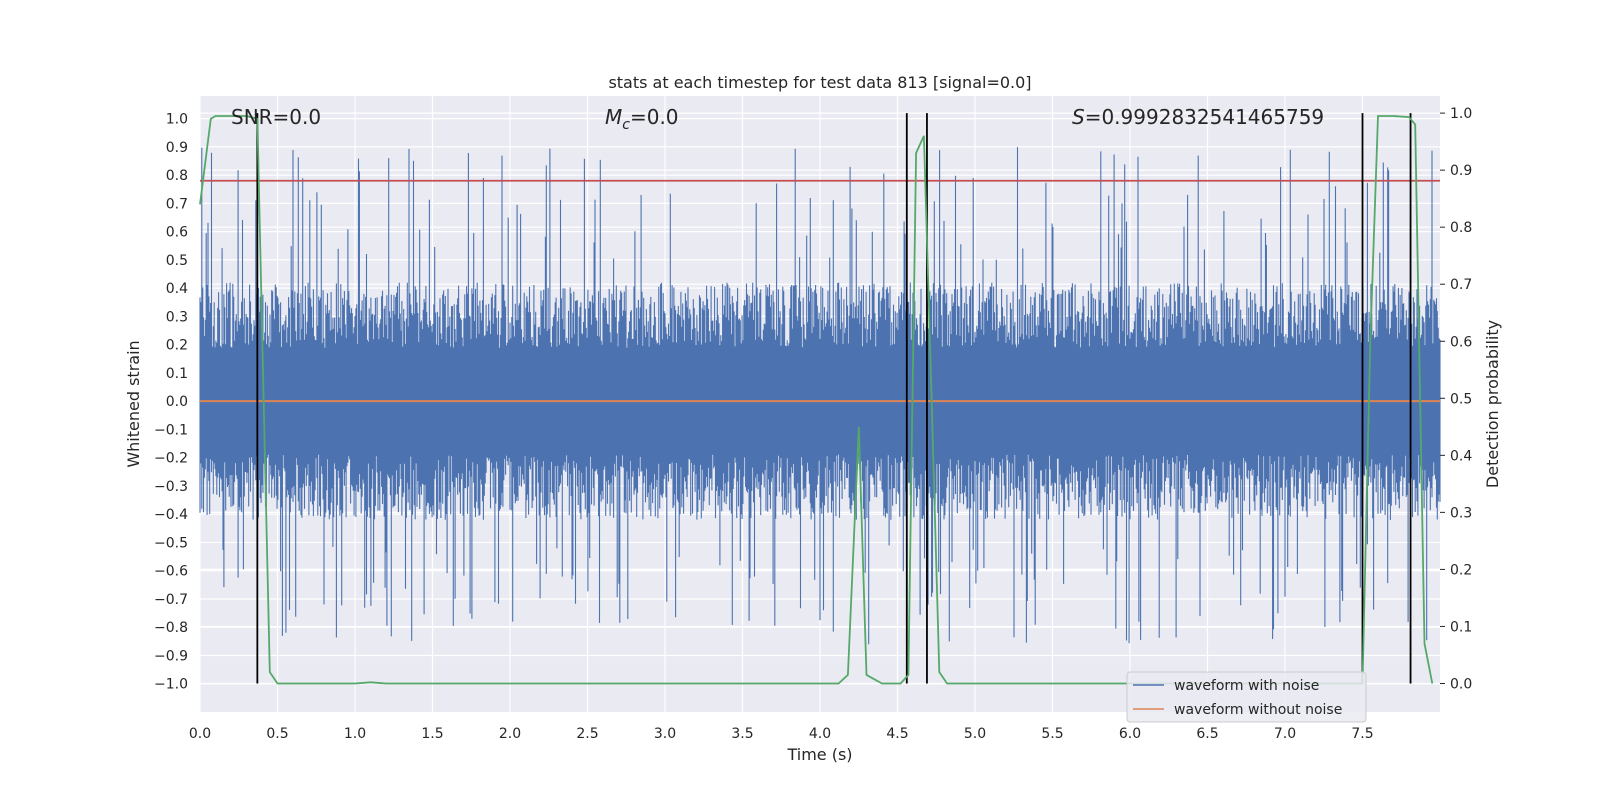 Image resolution: width=1600 pixels, height=800 pixels. I want to click on y-right-tick-label: 0.5, so click(1461, 399).